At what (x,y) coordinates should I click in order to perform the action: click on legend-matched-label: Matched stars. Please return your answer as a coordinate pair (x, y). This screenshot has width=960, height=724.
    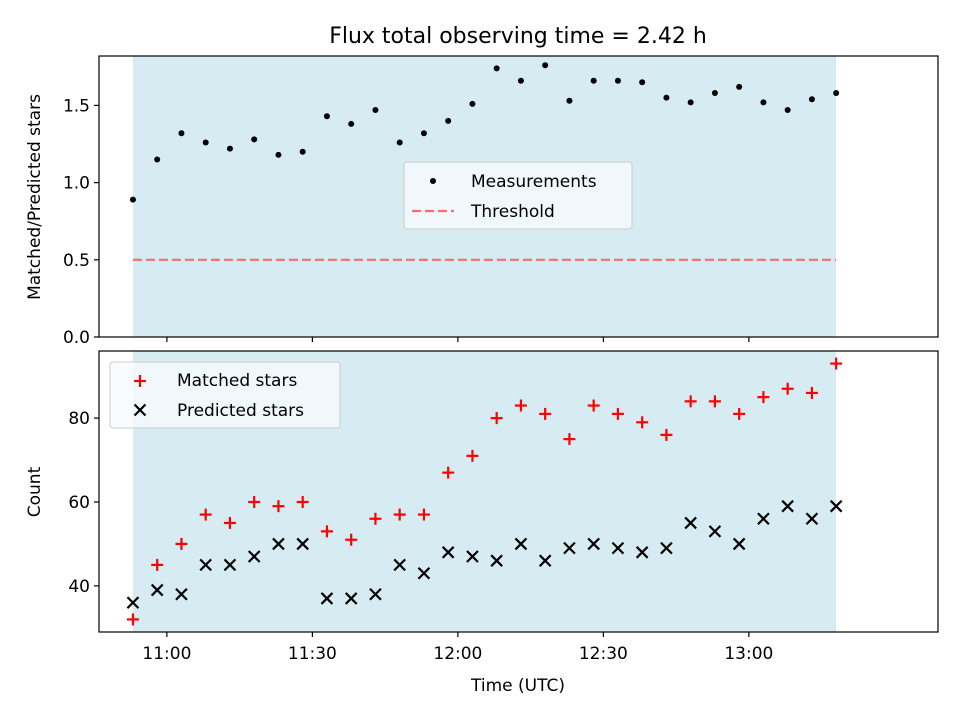
    Looking at the image, I should click on (237, 381).